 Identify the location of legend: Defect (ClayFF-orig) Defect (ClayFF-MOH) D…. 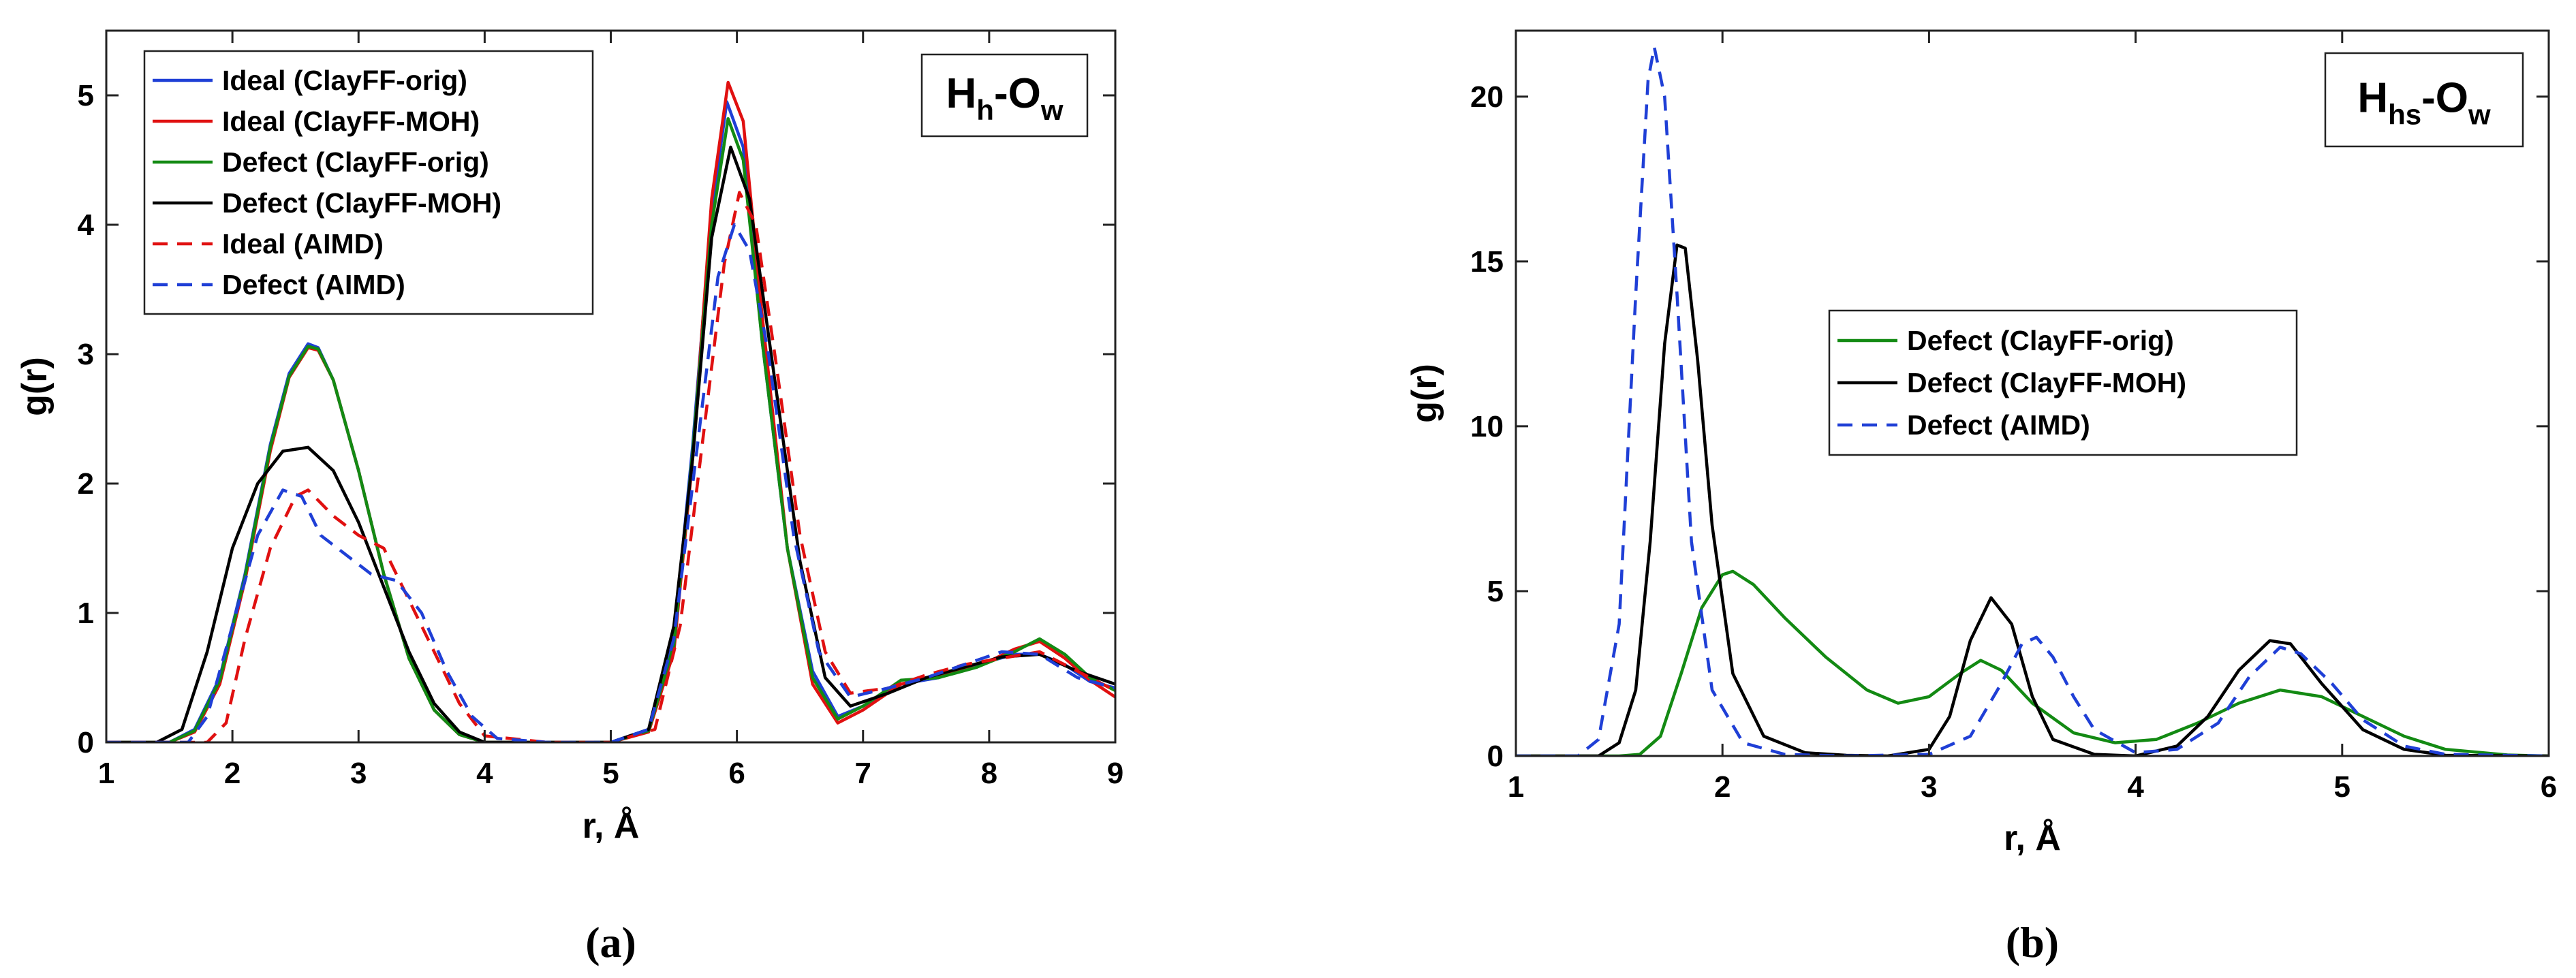
(2063, 382).